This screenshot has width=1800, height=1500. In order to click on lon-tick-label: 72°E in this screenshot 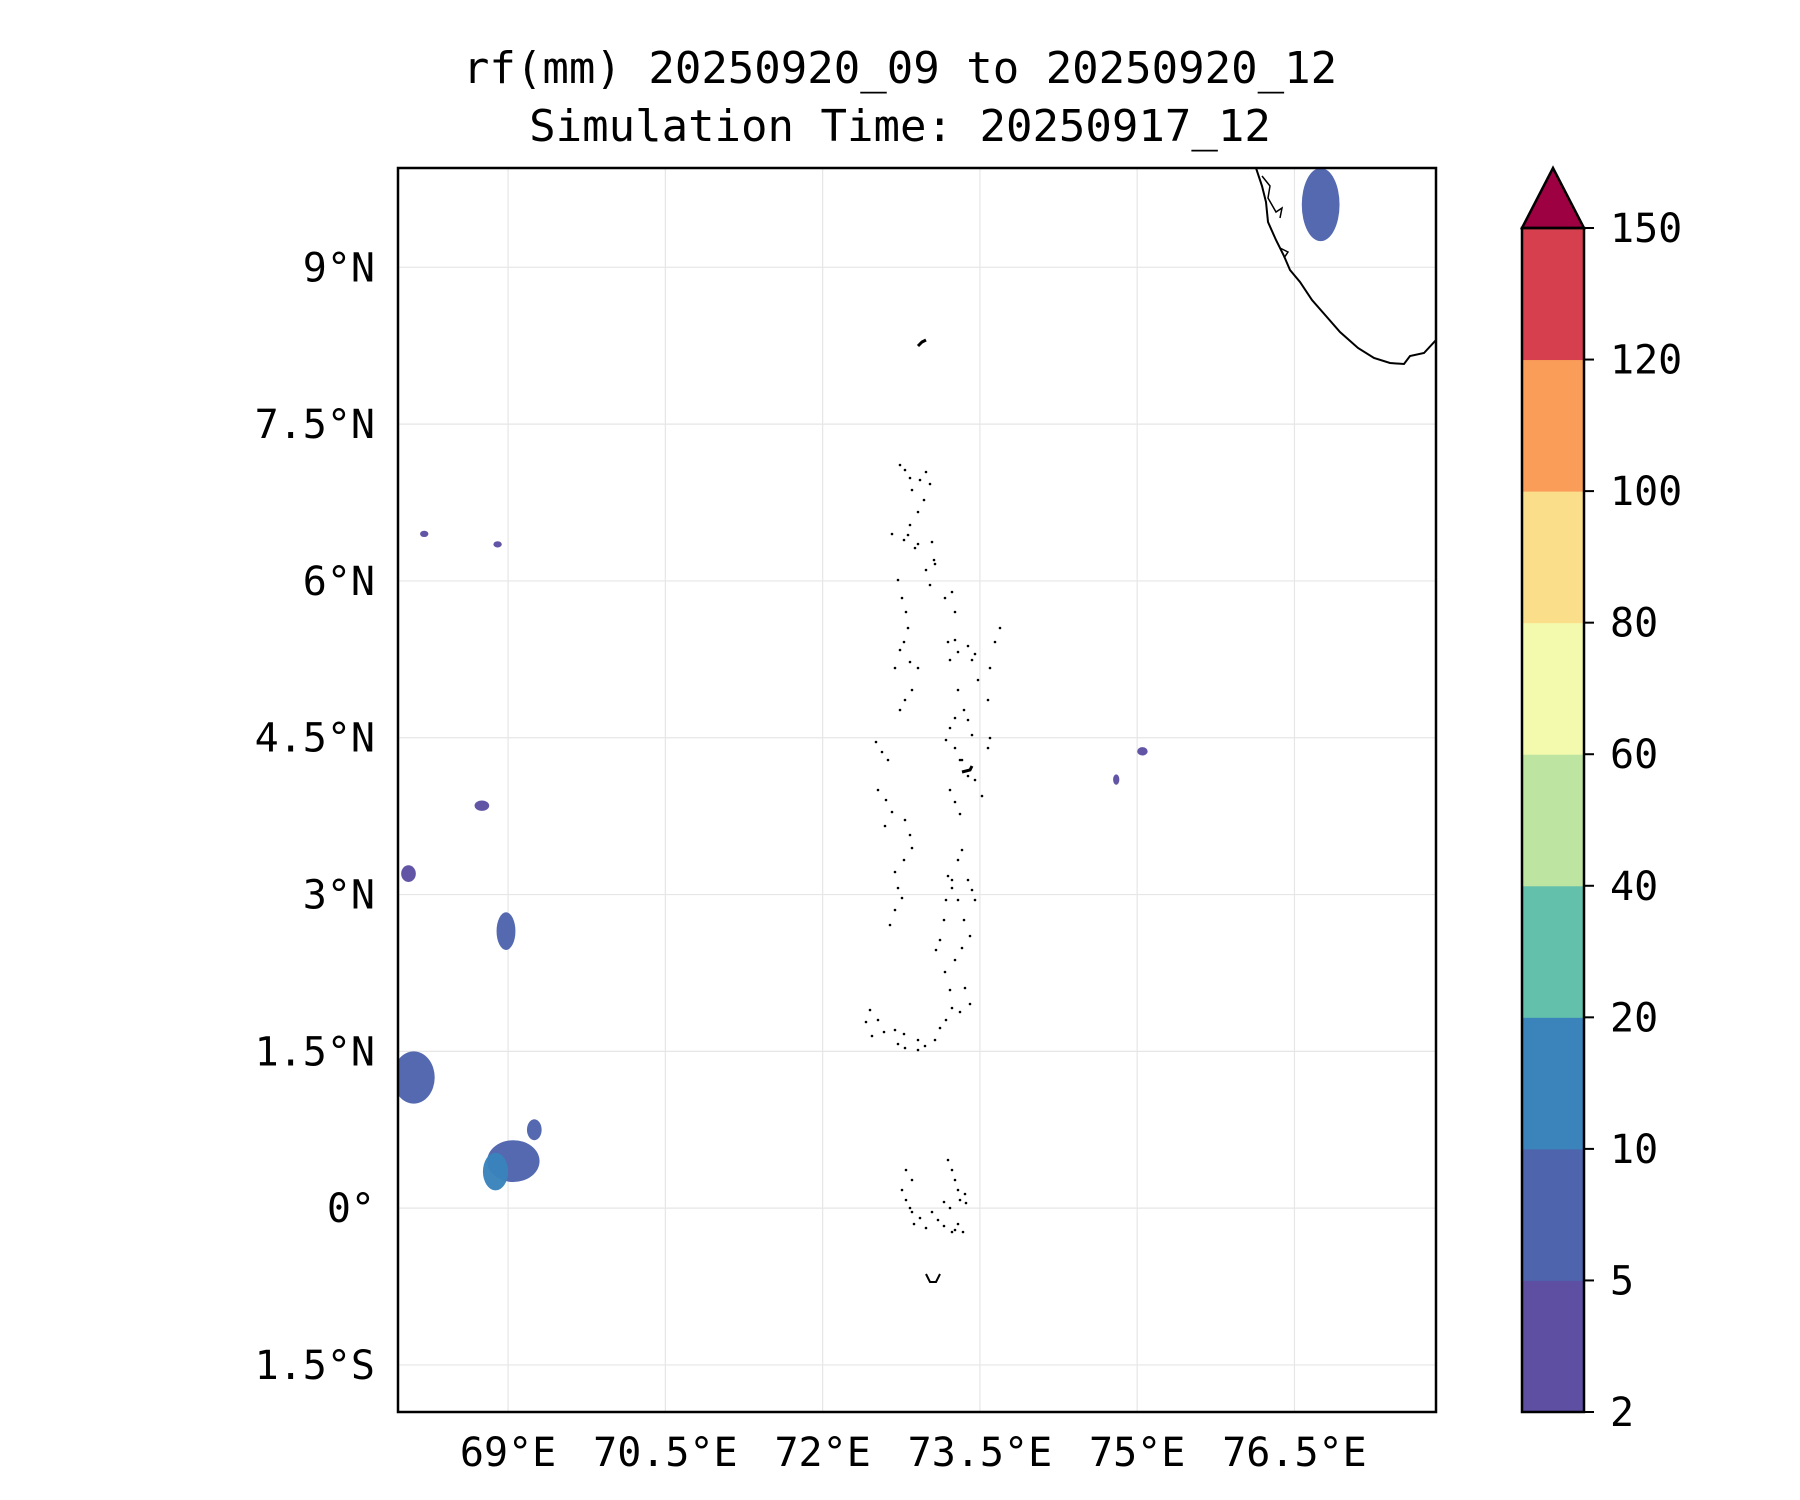, I will do `click(822, 1453)`.